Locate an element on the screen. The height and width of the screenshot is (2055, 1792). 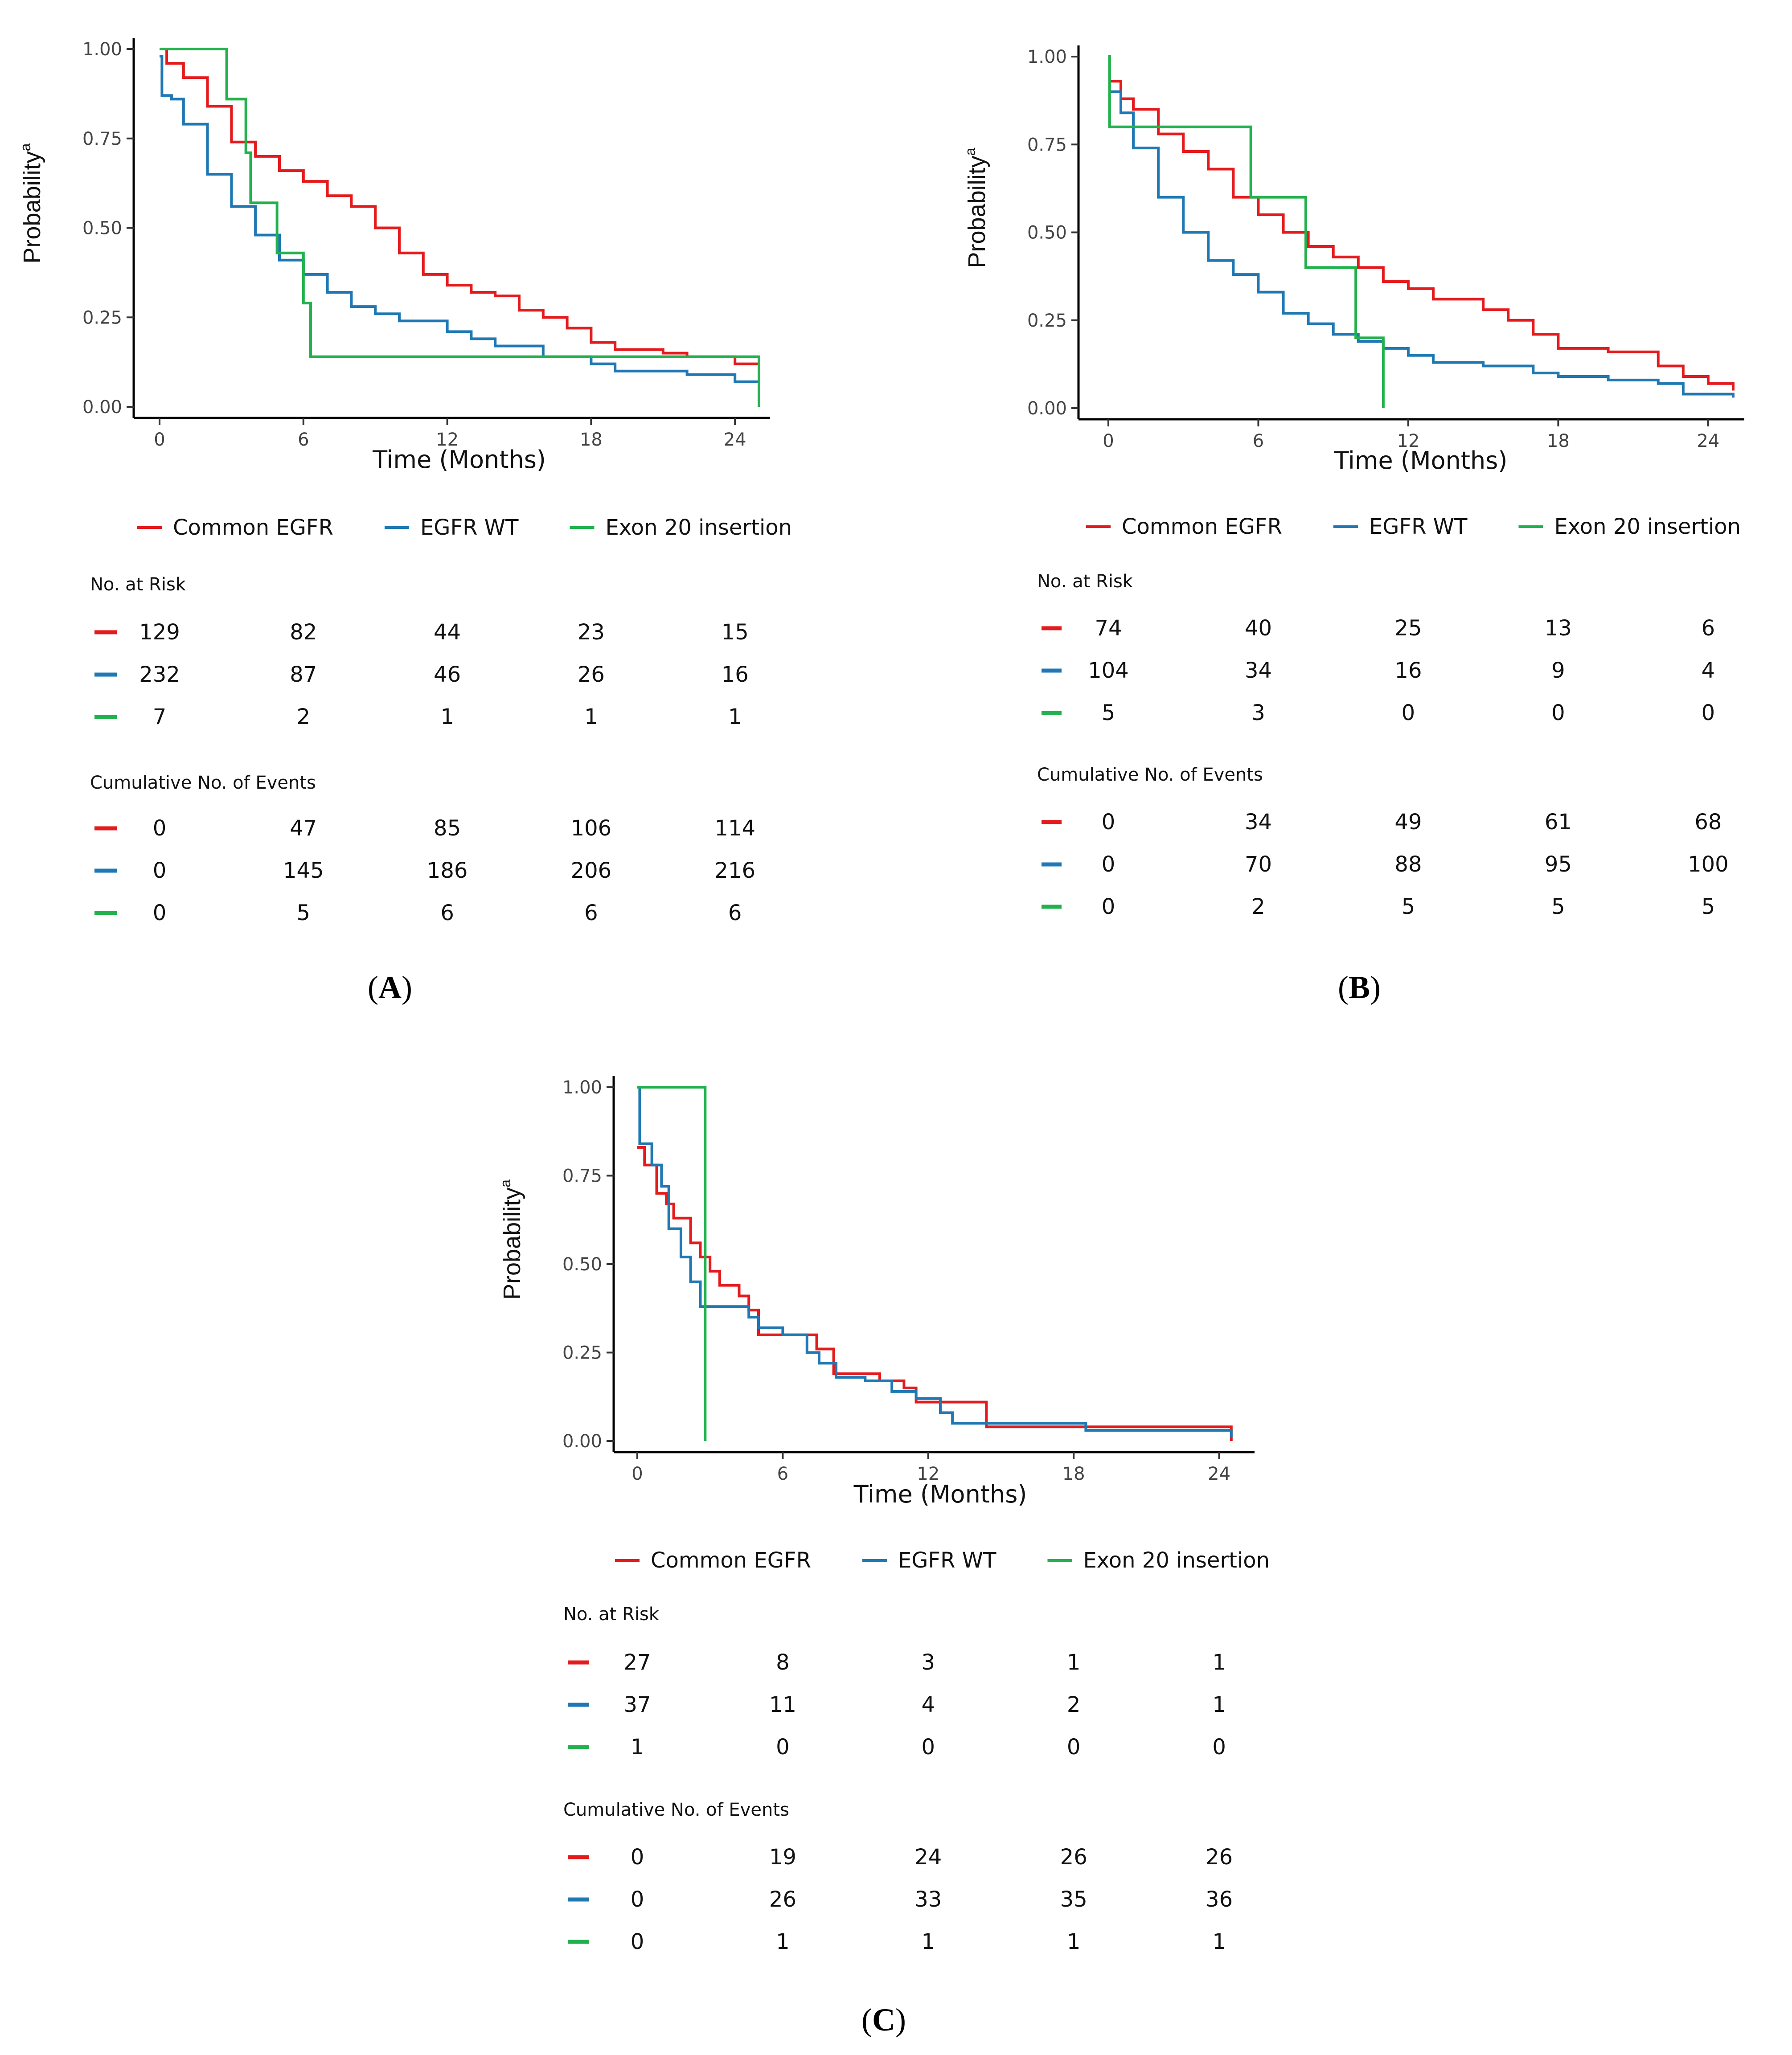
legend: Common EGFR EGFR WT Exon 20 insertion is located at coordinates (1413, 527).